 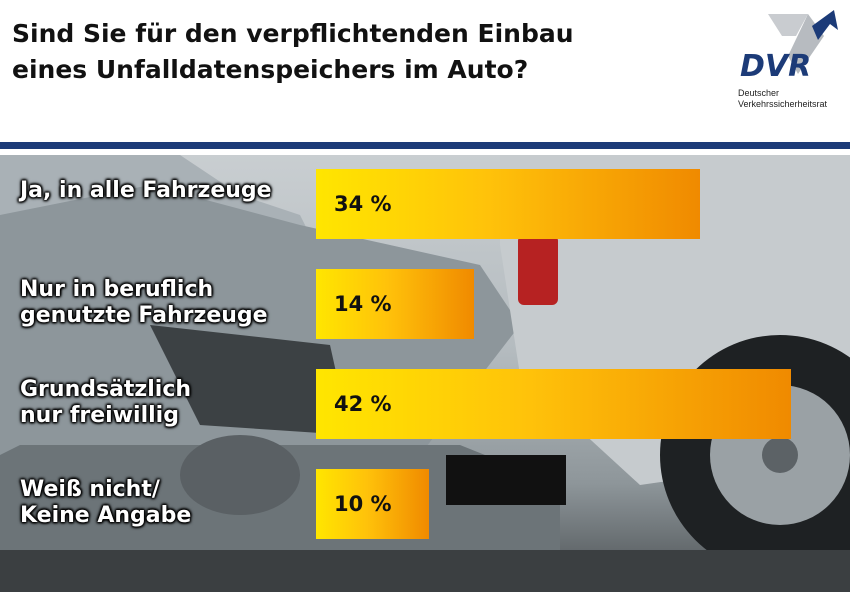 I want to click on category-label-freiwillig: Grundsätzlich nur freiwillig, so click(x=165, y=403).